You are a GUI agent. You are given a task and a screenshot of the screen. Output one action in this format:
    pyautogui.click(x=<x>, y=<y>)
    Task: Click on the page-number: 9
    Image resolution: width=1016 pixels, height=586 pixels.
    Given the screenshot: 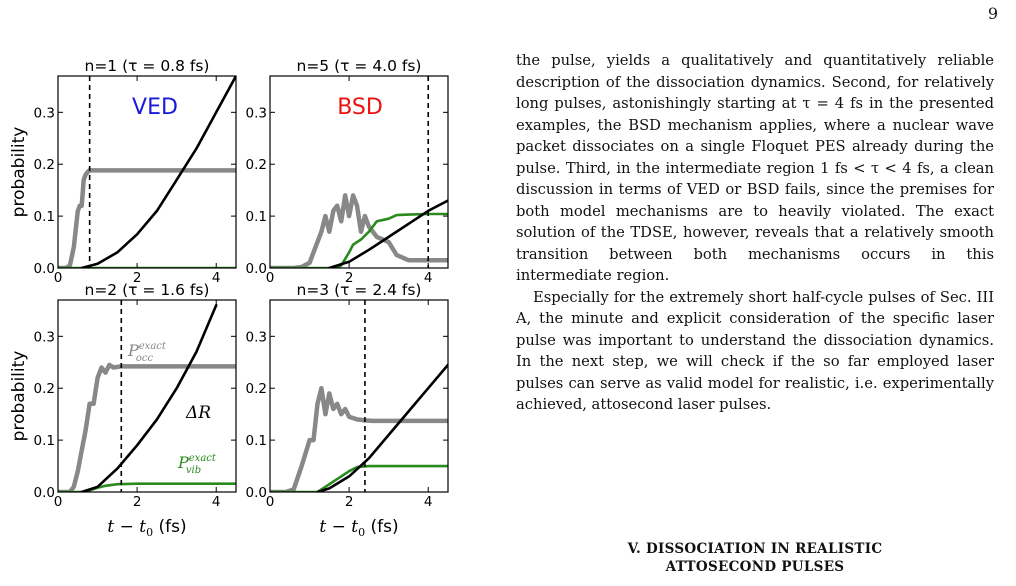 What is the action you would take?
    pyautogui.click(x=992, y=13)
    